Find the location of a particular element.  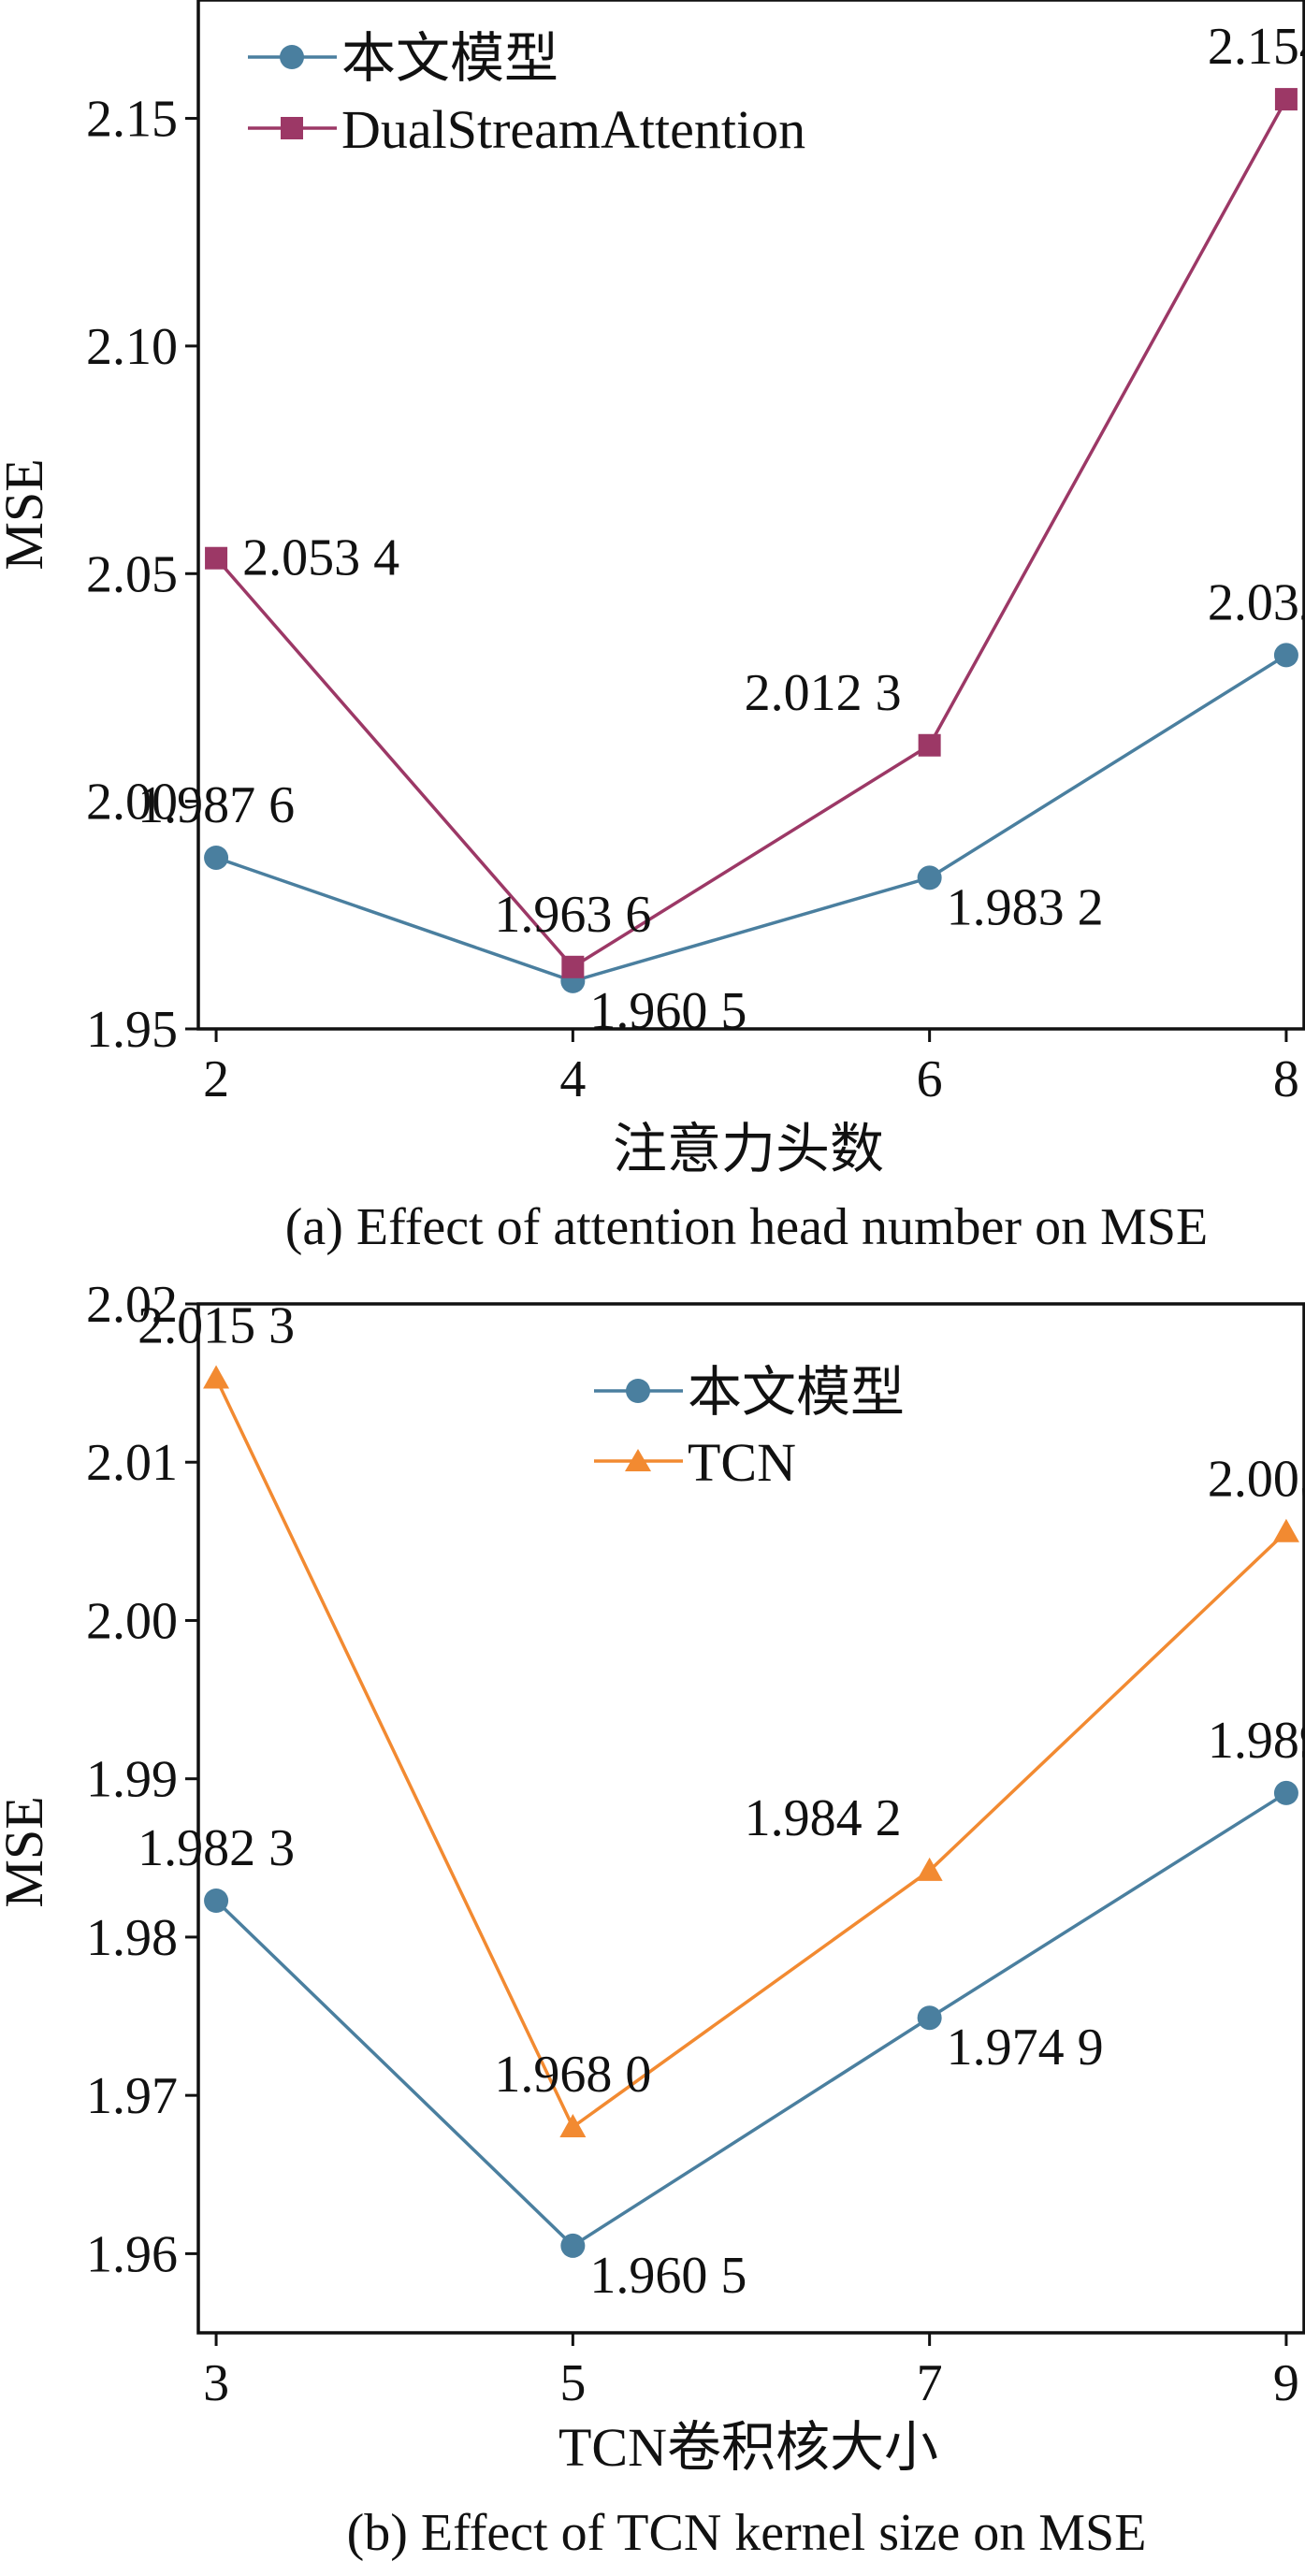

data-label: 1.963 6 is located at coordinates (572, 915).